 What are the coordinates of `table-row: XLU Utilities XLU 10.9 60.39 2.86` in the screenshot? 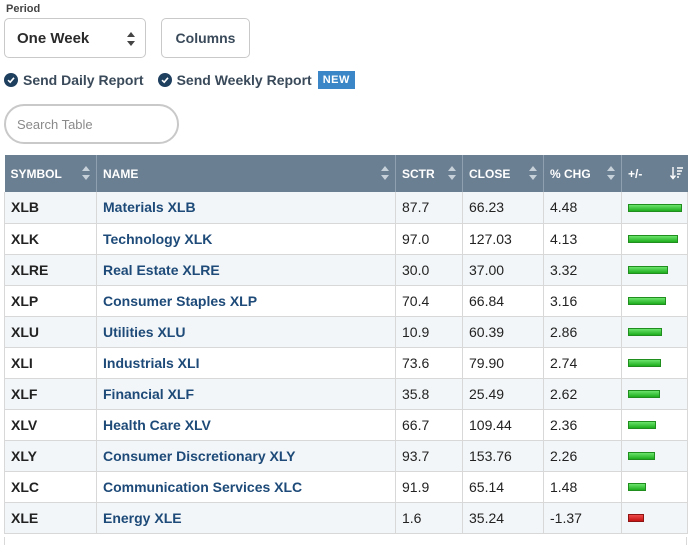 It's located at (346, 332).